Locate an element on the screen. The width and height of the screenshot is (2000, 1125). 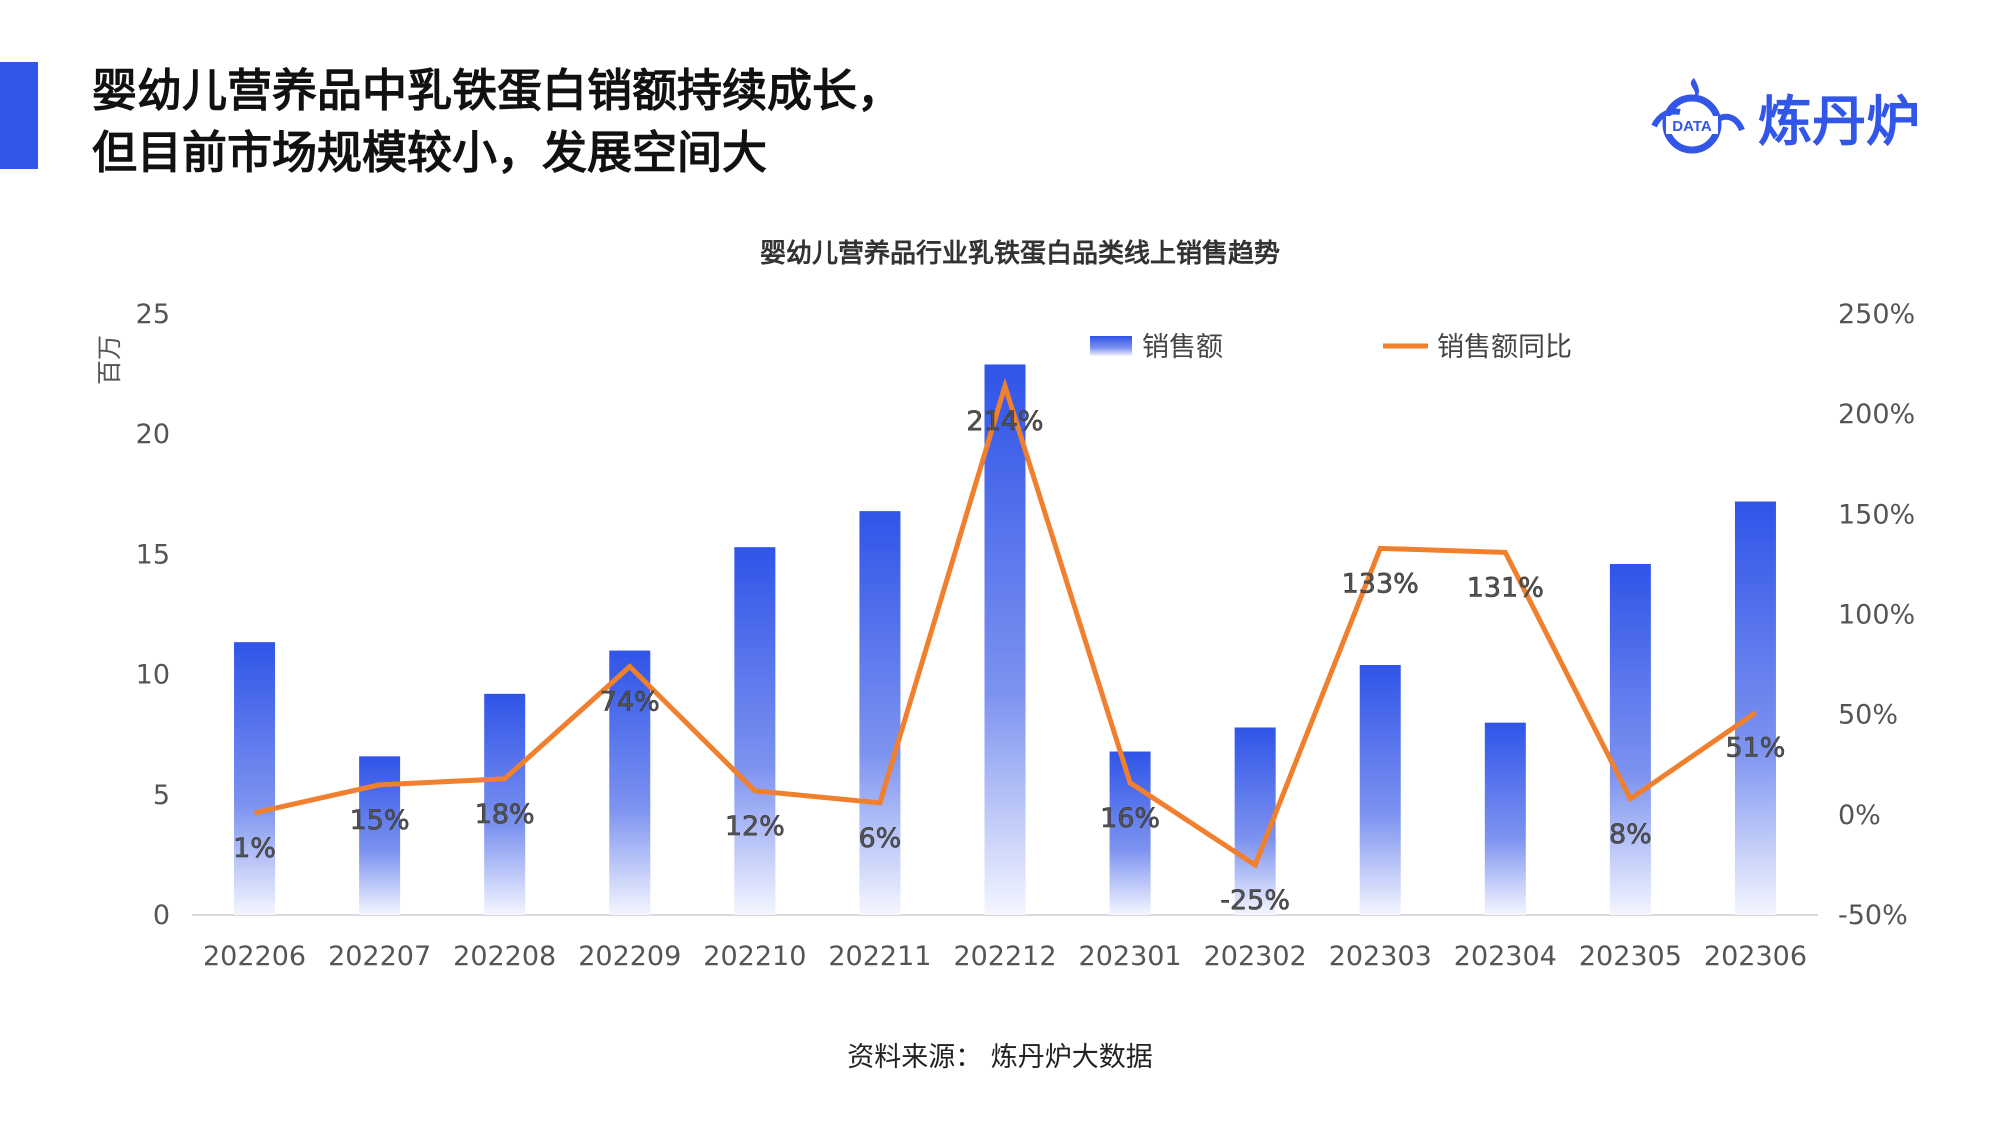
x-tick-label: 202210 is located at coordinates (754, 956).